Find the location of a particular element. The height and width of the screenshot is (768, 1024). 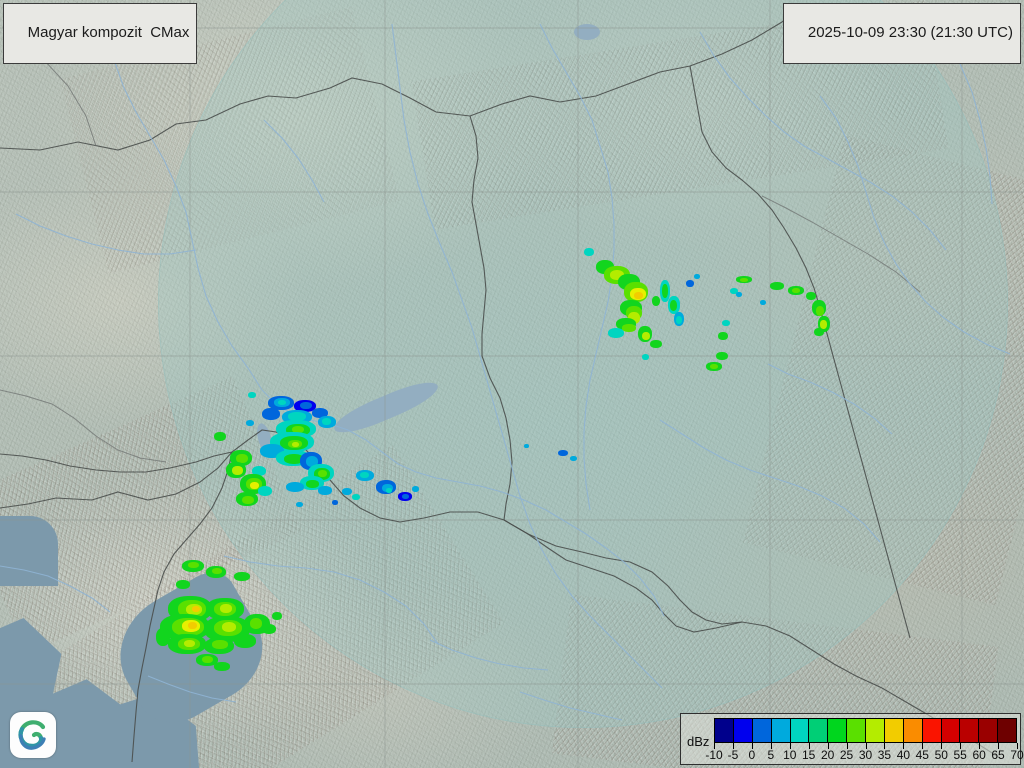

legend-tick-label: 70 is located at coordinates (1017, 755).